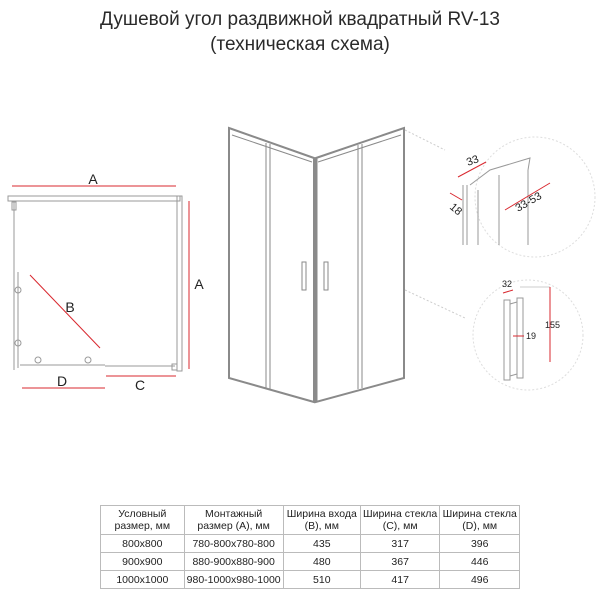 This screenshot has height=600, width=600. I want to click on cell: 1000x1000, so click(142, 579).